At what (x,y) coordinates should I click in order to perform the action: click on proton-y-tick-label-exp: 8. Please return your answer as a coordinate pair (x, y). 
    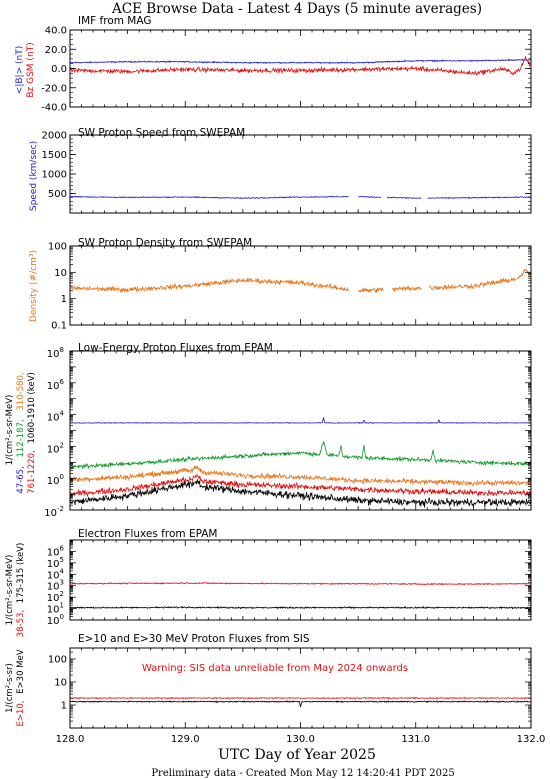
    Looking at the image, I should click on (62, 350).